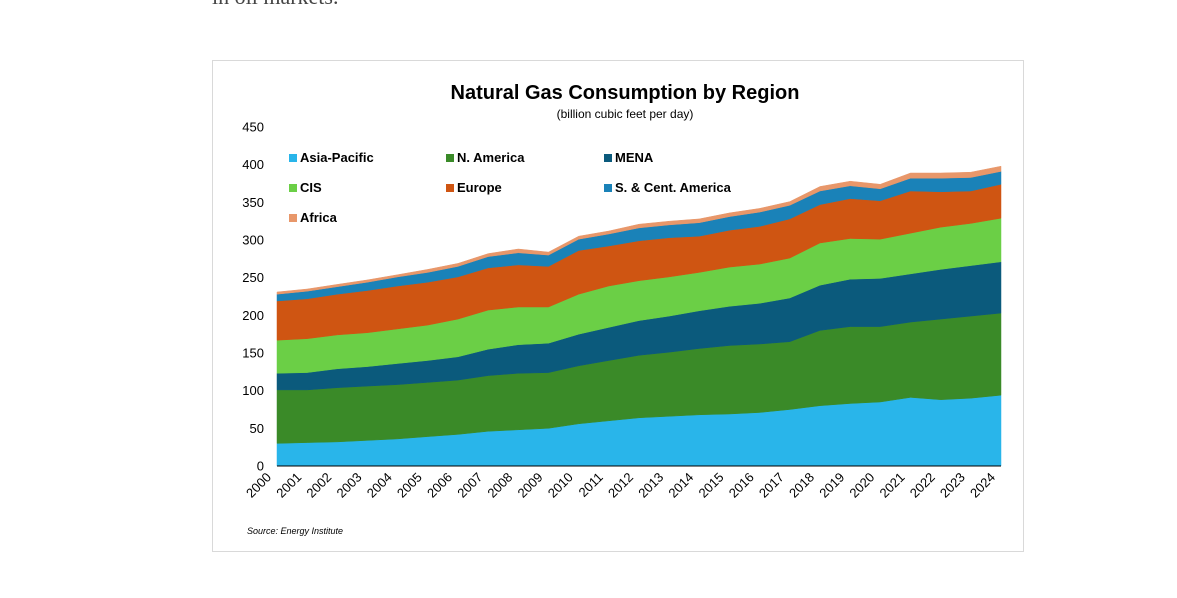  I want to click on x-tick-label: 2019, so click(831, 485).